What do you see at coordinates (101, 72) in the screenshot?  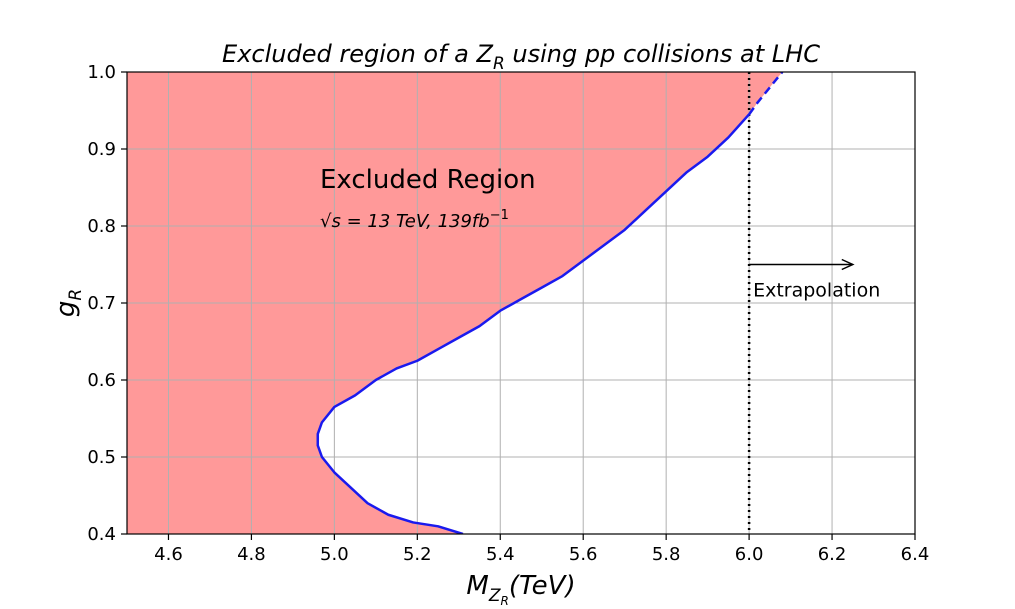 I see `y-tick-label: 1.0` at bounding box center [101, 72].